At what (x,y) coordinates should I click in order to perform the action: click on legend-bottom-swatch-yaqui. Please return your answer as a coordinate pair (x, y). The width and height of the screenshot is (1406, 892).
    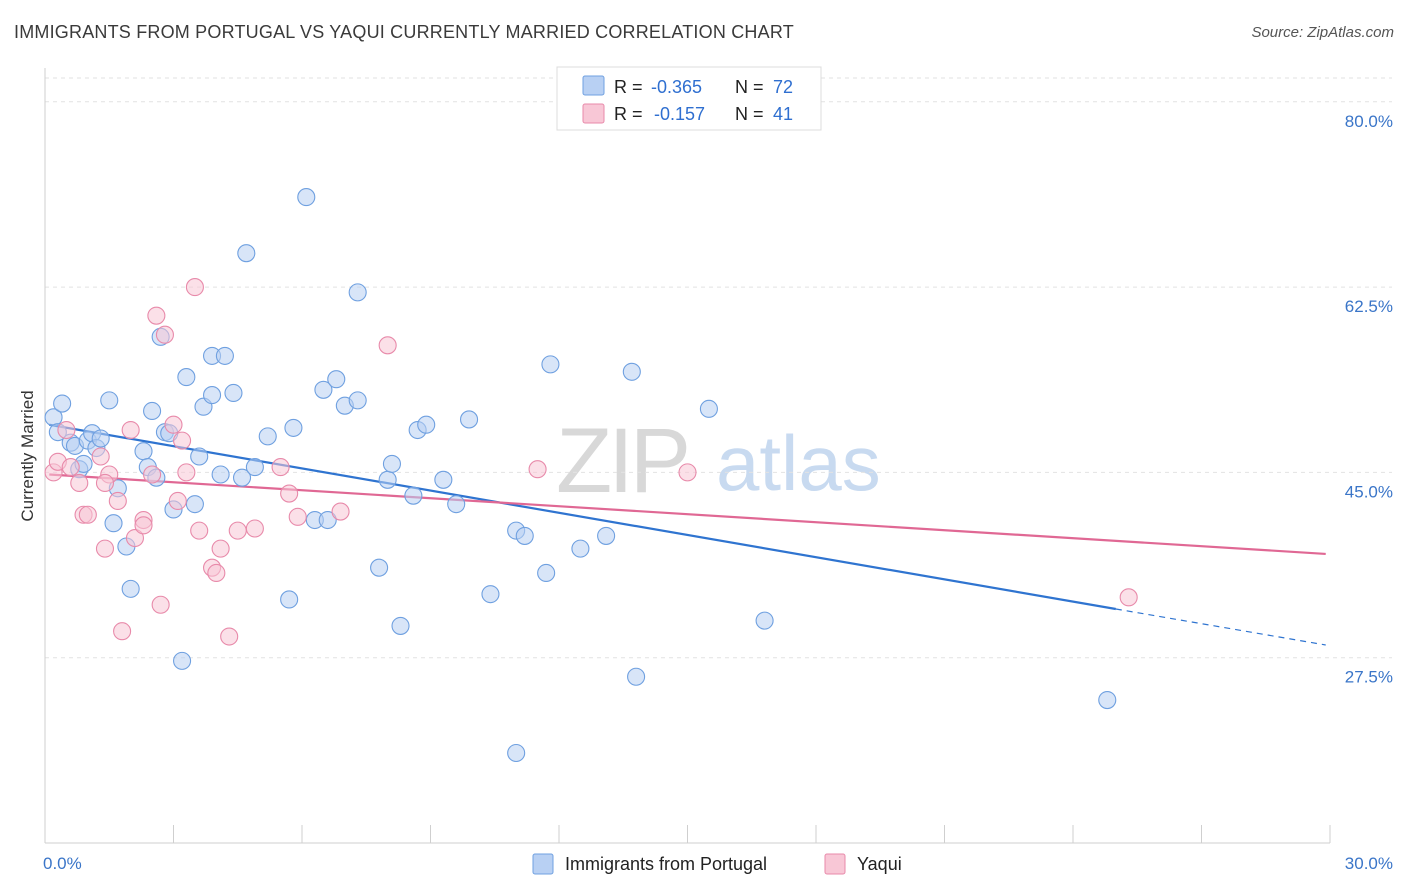
    Looking at the image, I should click on (835, 864).